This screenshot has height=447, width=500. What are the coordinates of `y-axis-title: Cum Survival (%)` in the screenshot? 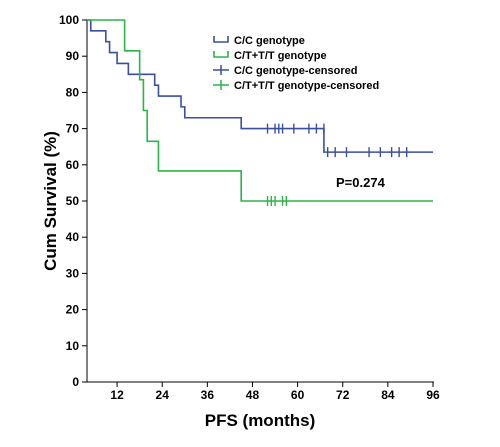 It's located at (50, 201).